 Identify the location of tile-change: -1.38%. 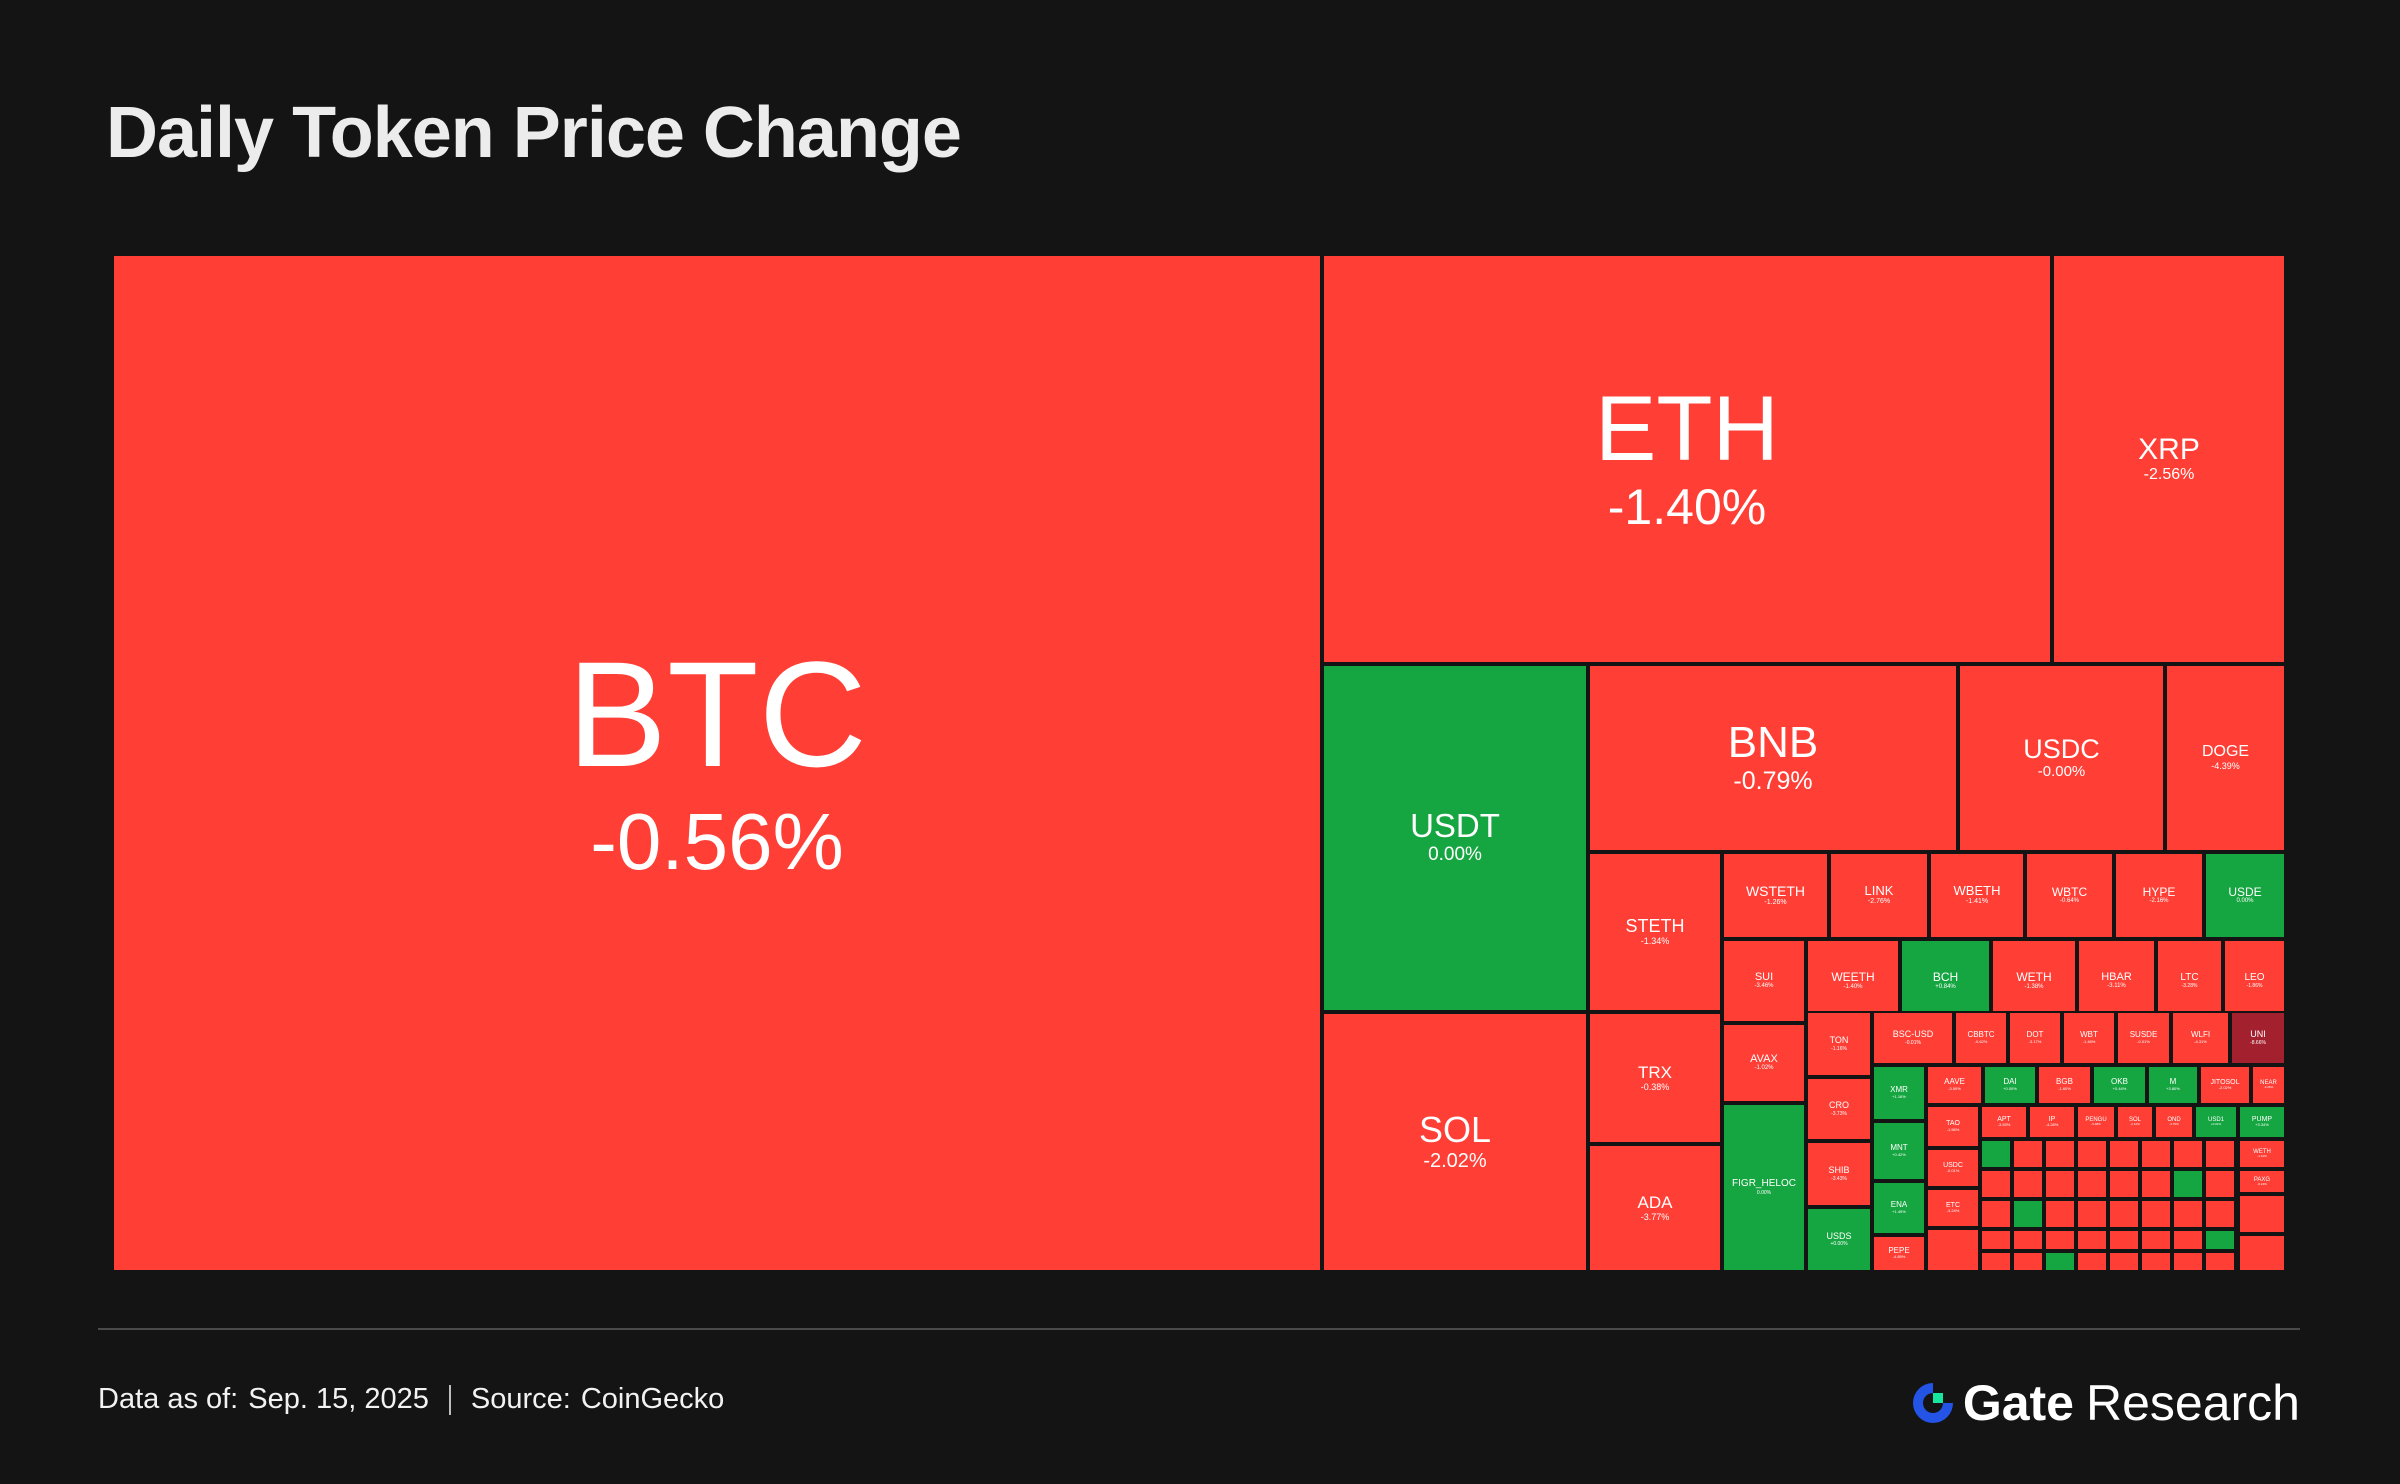
(2034, 986).